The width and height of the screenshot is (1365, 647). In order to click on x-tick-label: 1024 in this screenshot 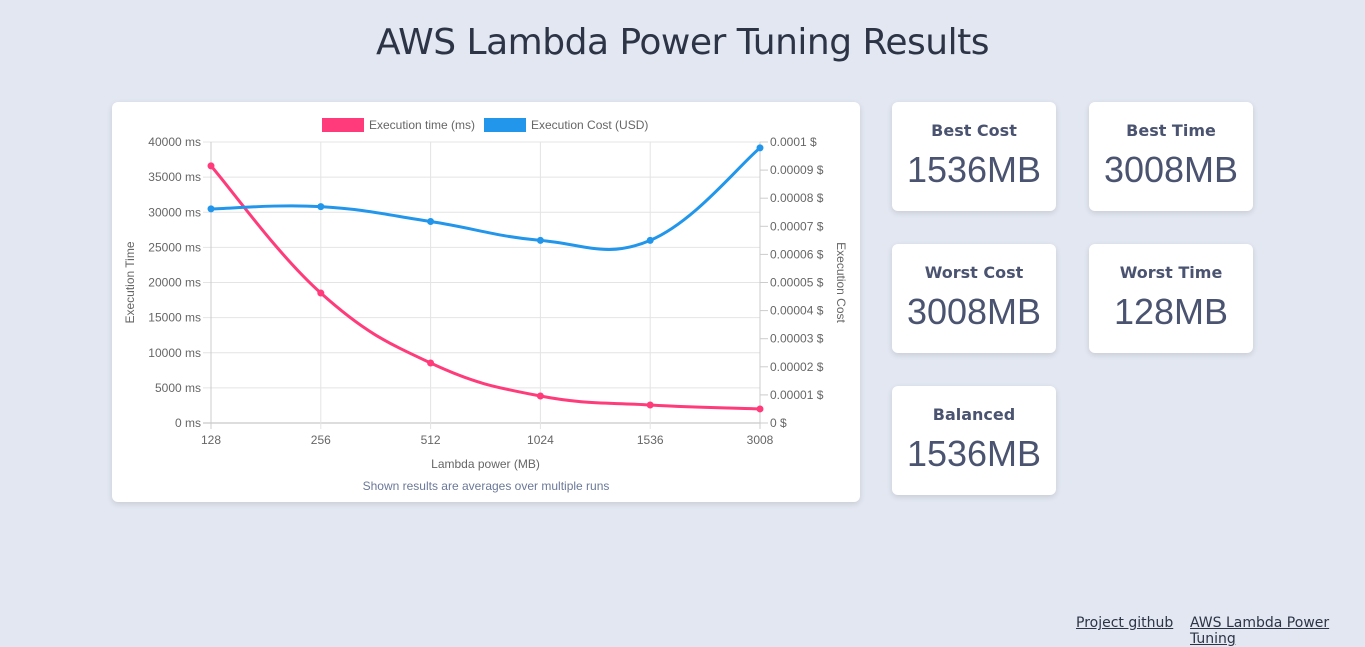, I will do `click(540, 440)`.